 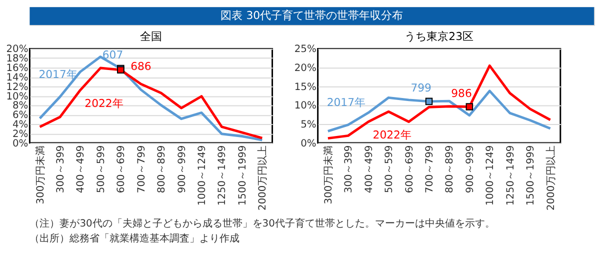 What do you see at coordinates (20, 124) in the screenshot?
I see `y-tick-label: 4%` at bounding box center [20, 124].